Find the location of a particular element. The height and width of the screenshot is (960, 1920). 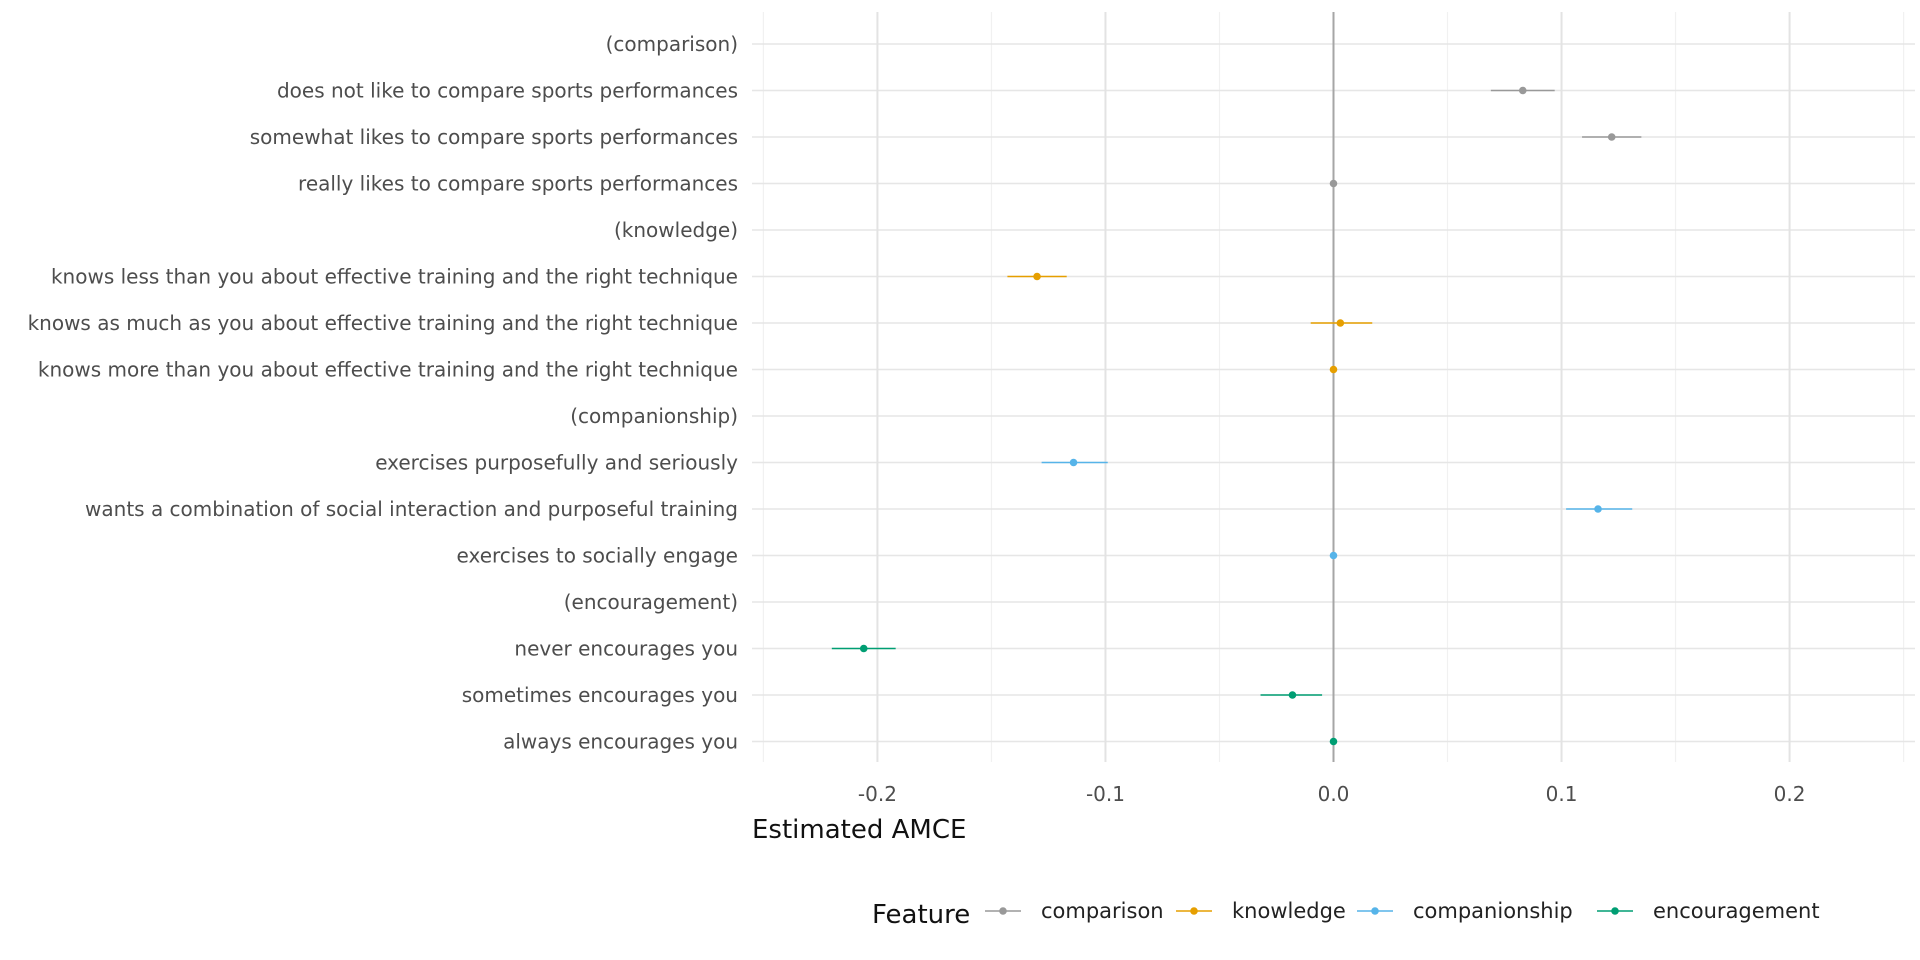

y-level-label: sometimes encourages you is located at coordinates (600, 695).